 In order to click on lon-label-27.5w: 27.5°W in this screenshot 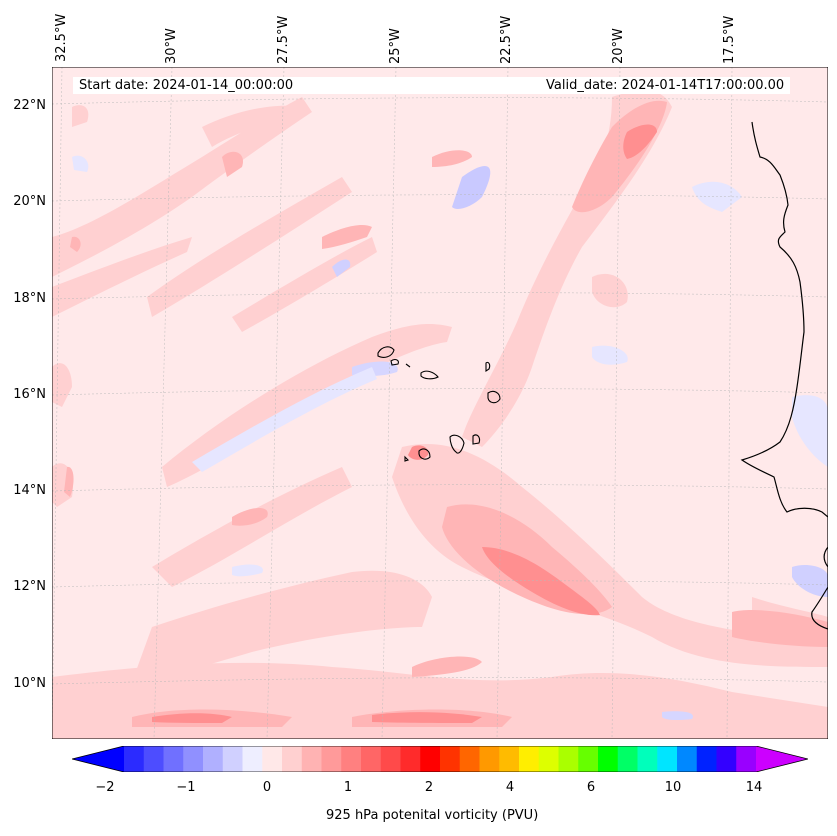, I will do `click(283, 39)`.